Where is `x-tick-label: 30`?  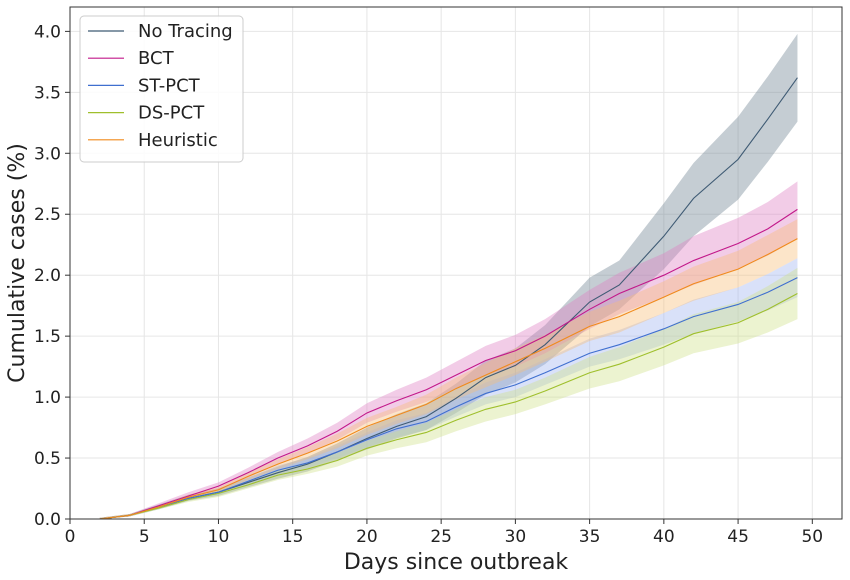
x-tick-label: 30 is located at coordinates (516, 537).